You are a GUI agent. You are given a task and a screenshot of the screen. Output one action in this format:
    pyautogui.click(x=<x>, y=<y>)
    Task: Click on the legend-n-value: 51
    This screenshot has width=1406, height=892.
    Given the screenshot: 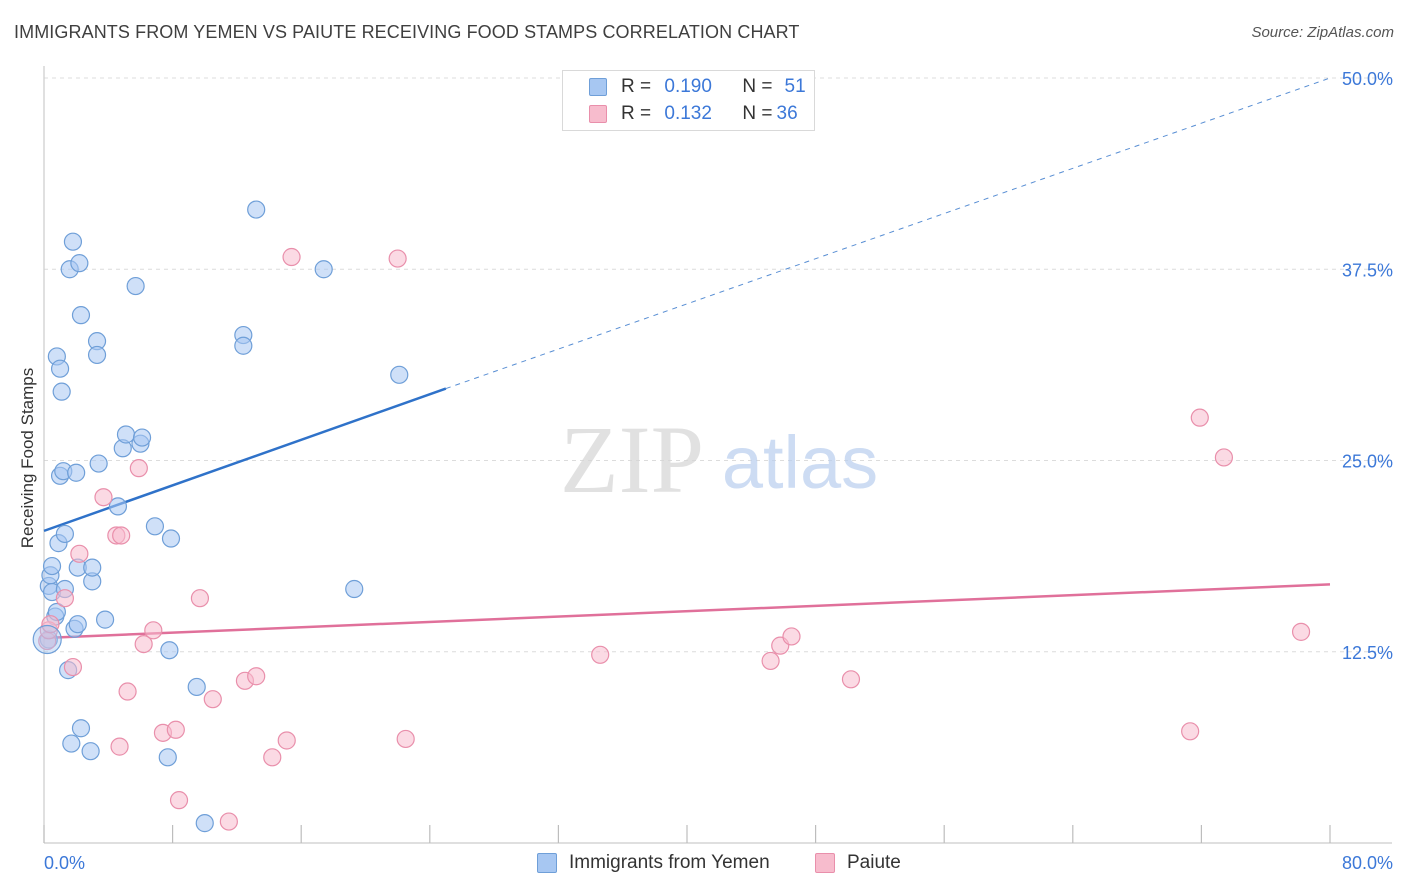 What is the action you would take?
    pyautogui.click(x=795, y=86)
    